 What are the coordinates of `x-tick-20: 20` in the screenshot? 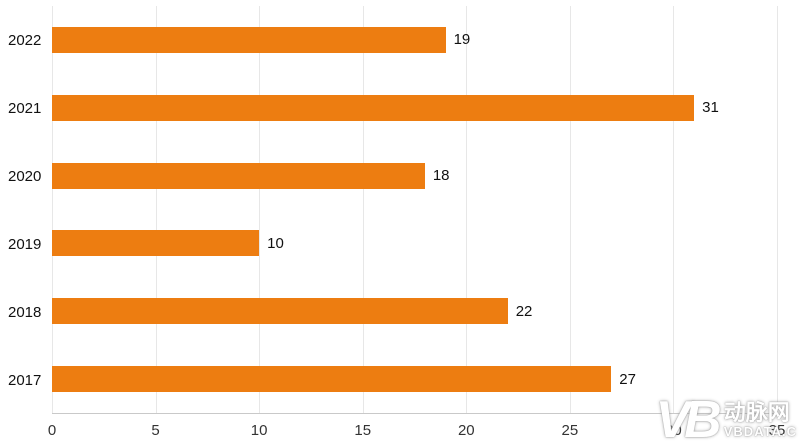 It's located at (466, 430).